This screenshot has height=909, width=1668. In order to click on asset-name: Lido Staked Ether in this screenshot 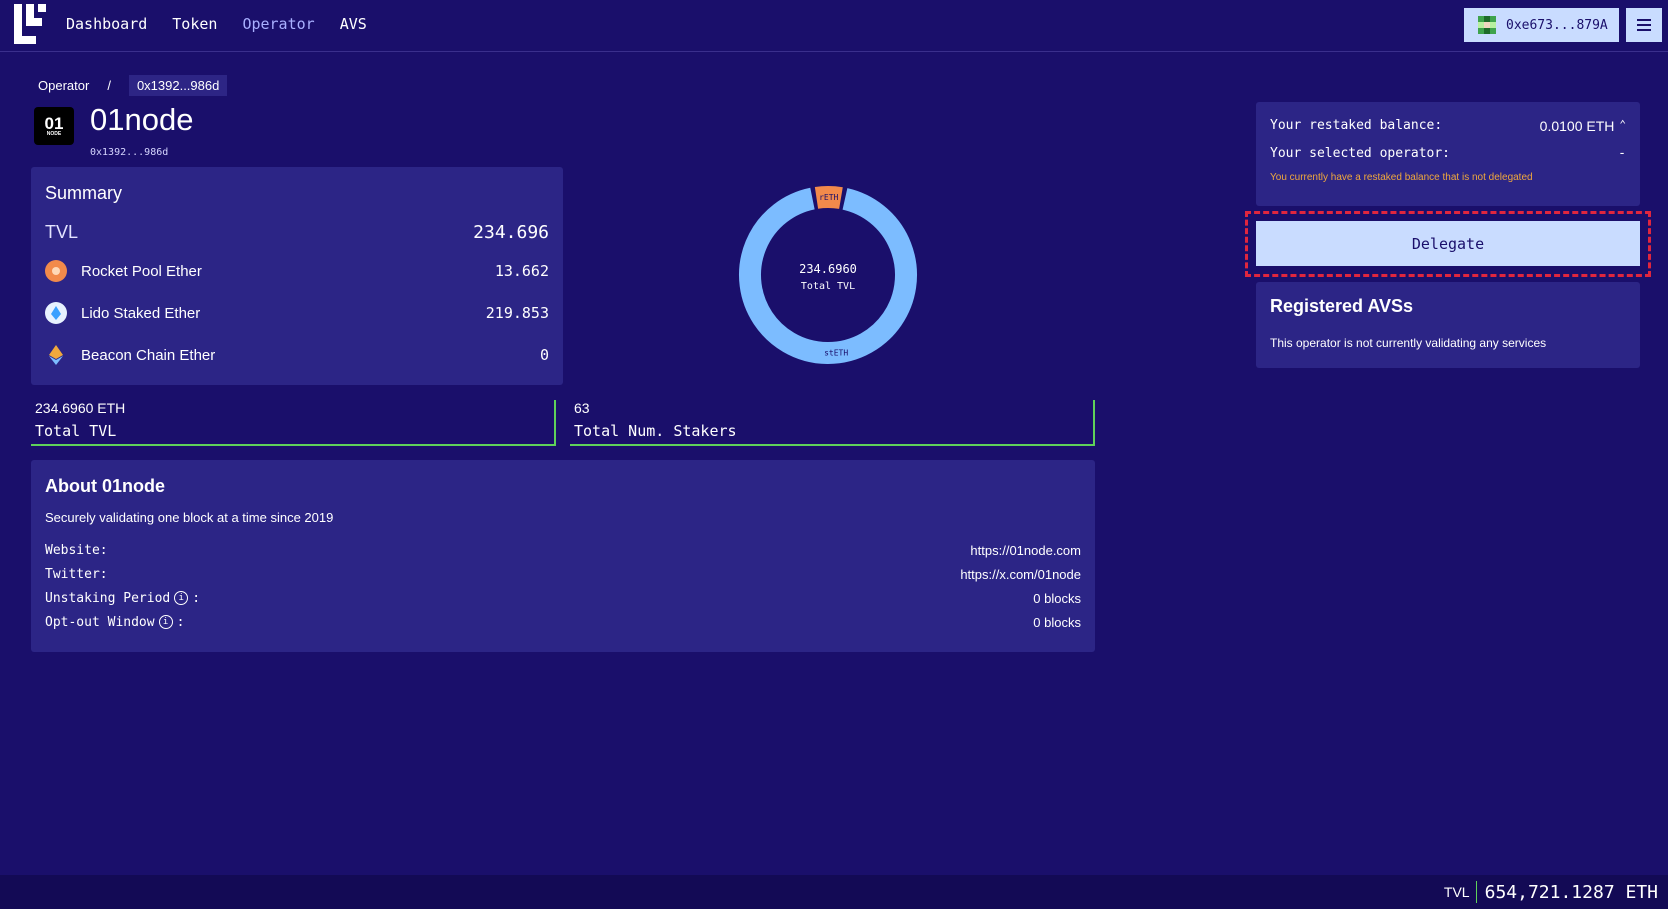, I will do `click(141, 313)`.